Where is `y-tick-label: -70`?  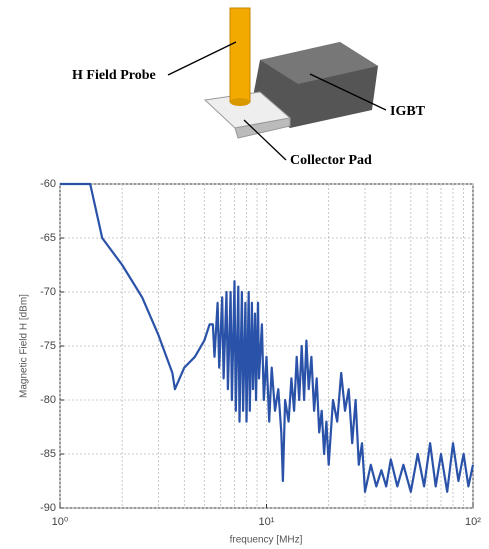
y-tick-label: -70 is located at coordinates (48, 292).